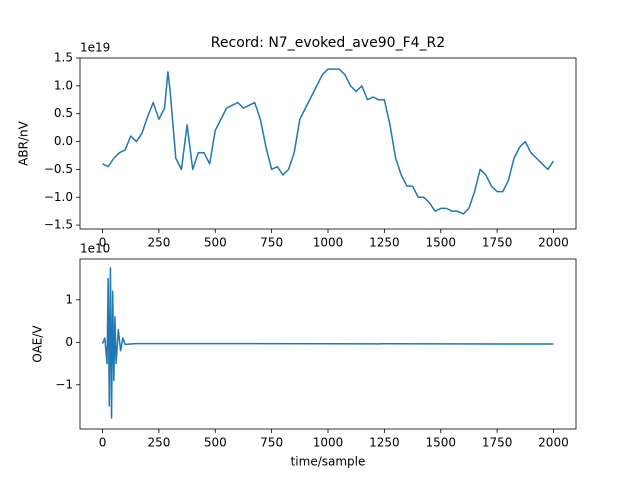 This screenshot has width=640, height=480. Describe the element at coordinates (58, 169) in the screenshot. I see `y-tick-label: −0.5` at that location.